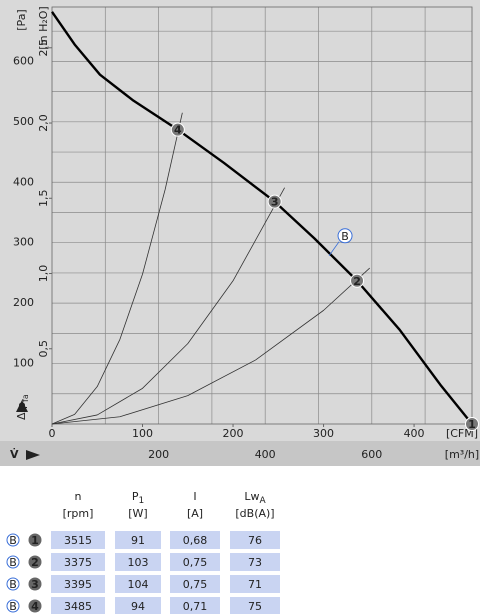 The image size is (500, 614). I want to click on y-label-sub: fa, so click(25, 398).